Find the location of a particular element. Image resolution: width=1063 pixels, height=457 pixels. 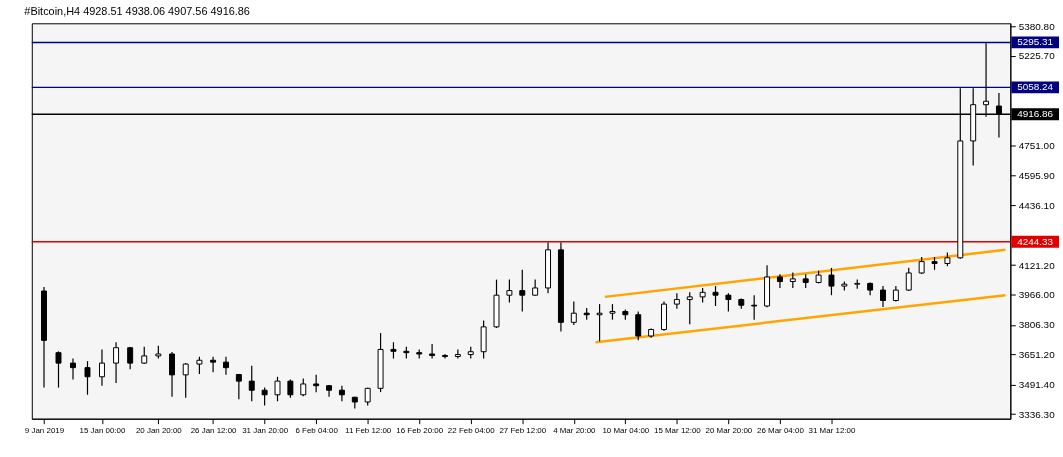

ref-line-label: 4244.33 is located at coordinates (1035, 241).